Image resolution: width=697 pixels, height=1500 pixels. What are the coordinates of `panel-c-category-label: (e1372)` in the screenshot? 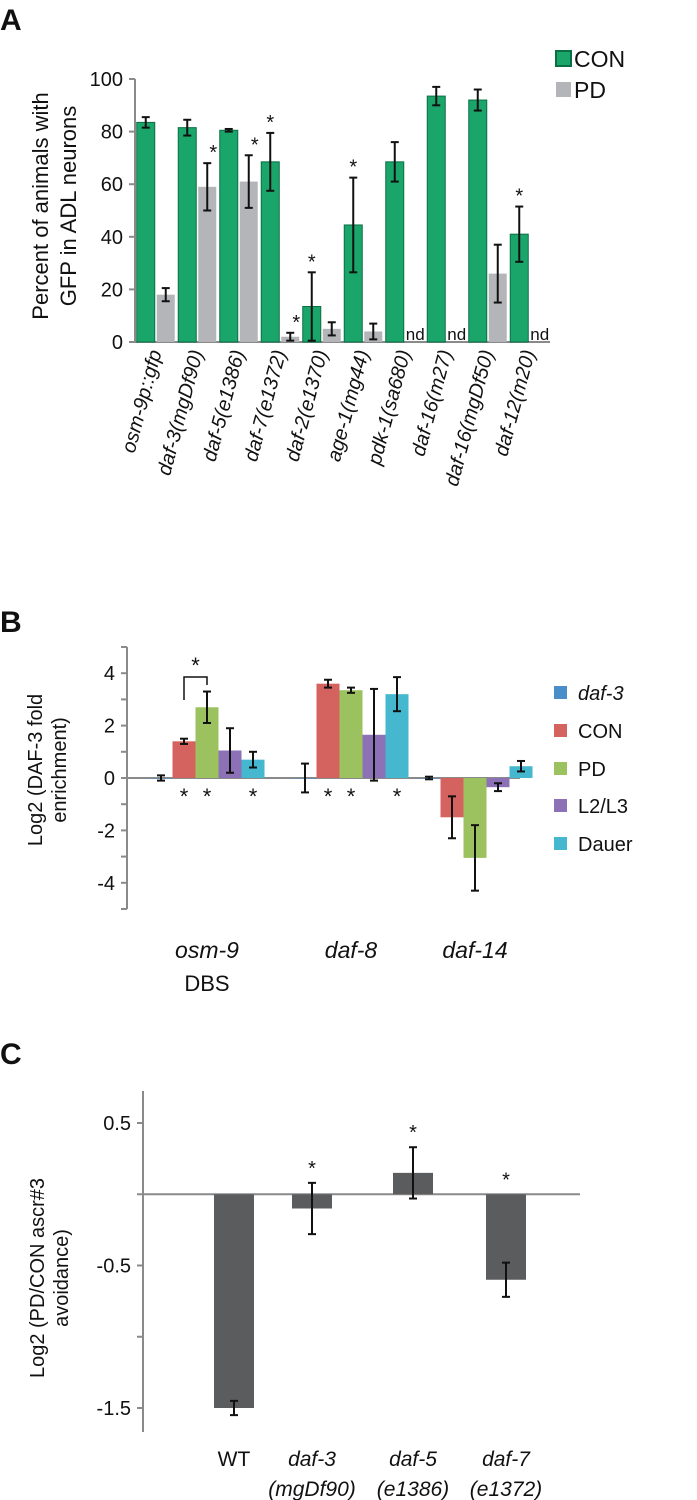 It's located at (506, 1489).